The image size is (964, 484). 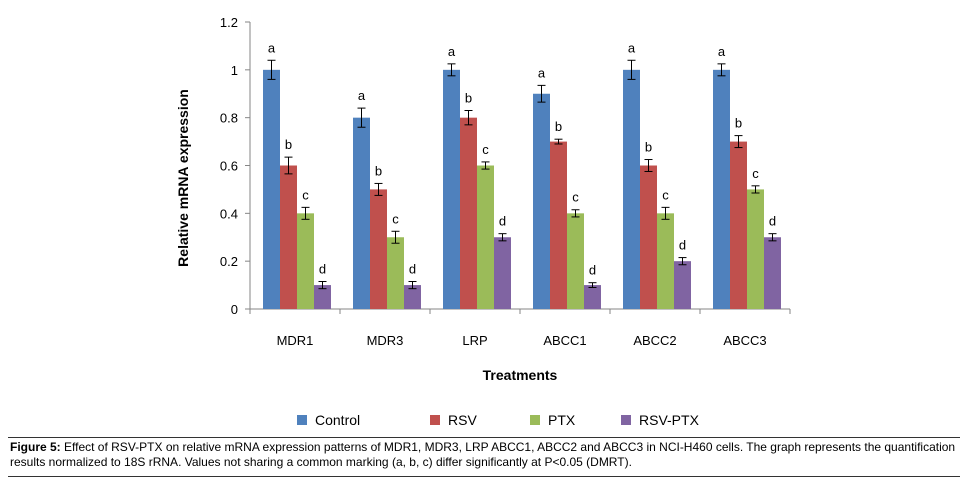 I want to click on x-tick-label: ABCC3, so click(x=744, y=340).